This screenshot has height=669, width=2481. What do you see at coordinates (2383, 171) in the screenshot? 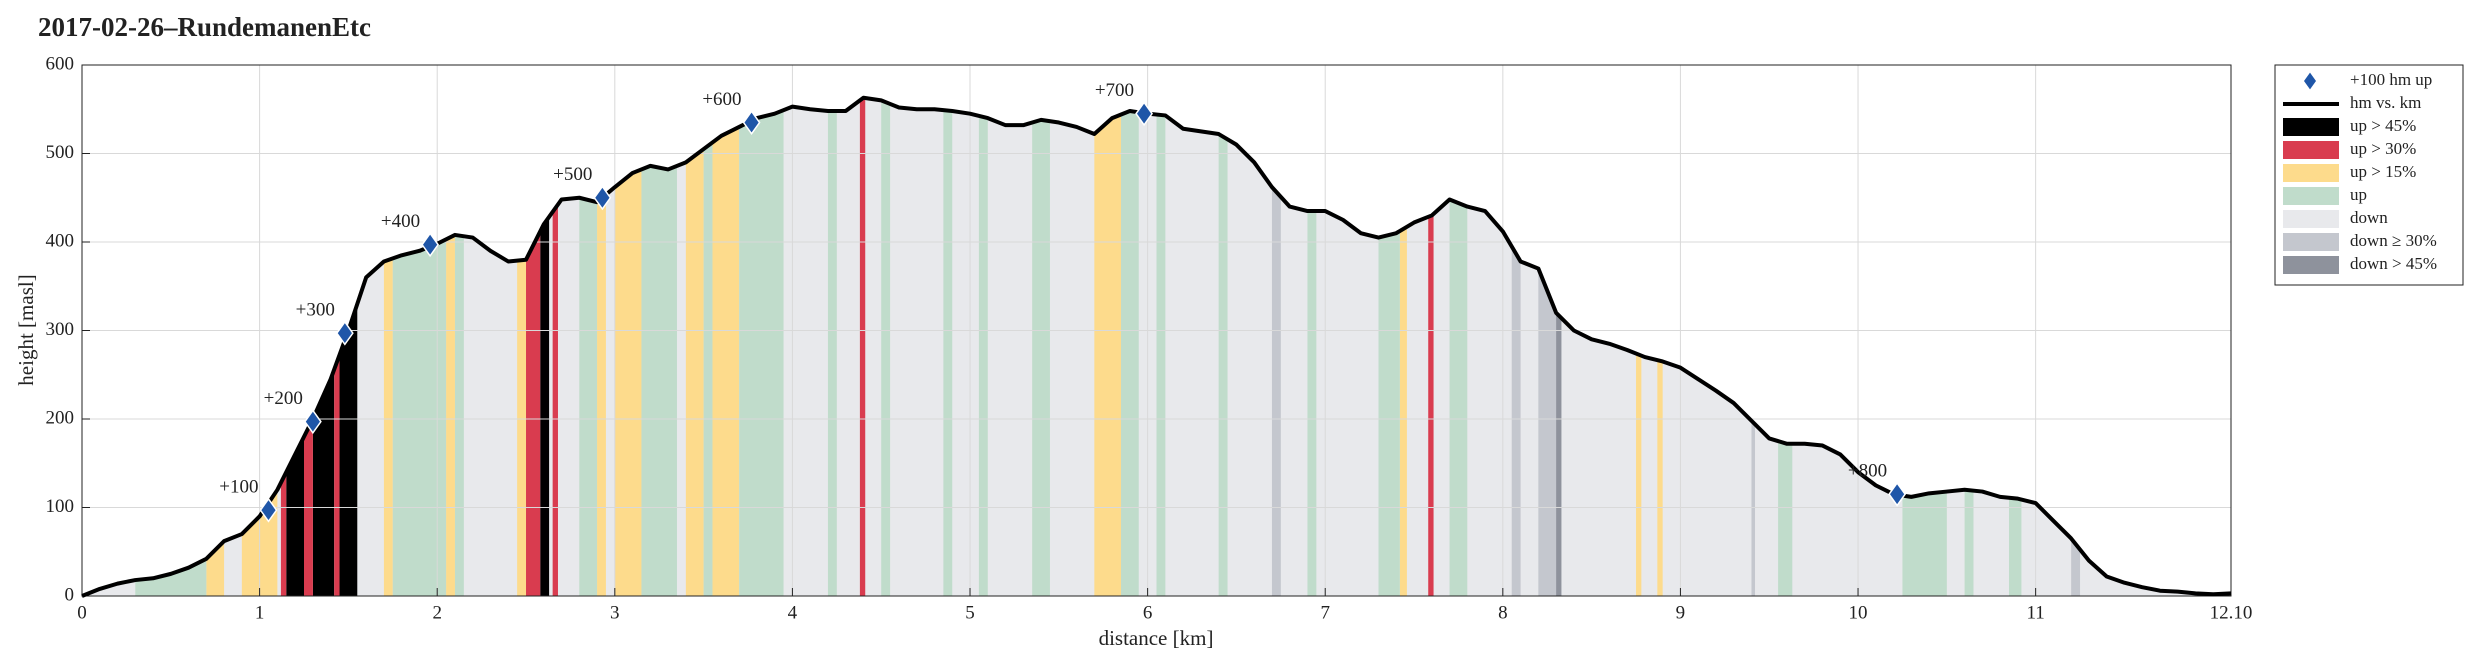
I see `legend-label: up > 15%` at bounding box center [2383, 171].